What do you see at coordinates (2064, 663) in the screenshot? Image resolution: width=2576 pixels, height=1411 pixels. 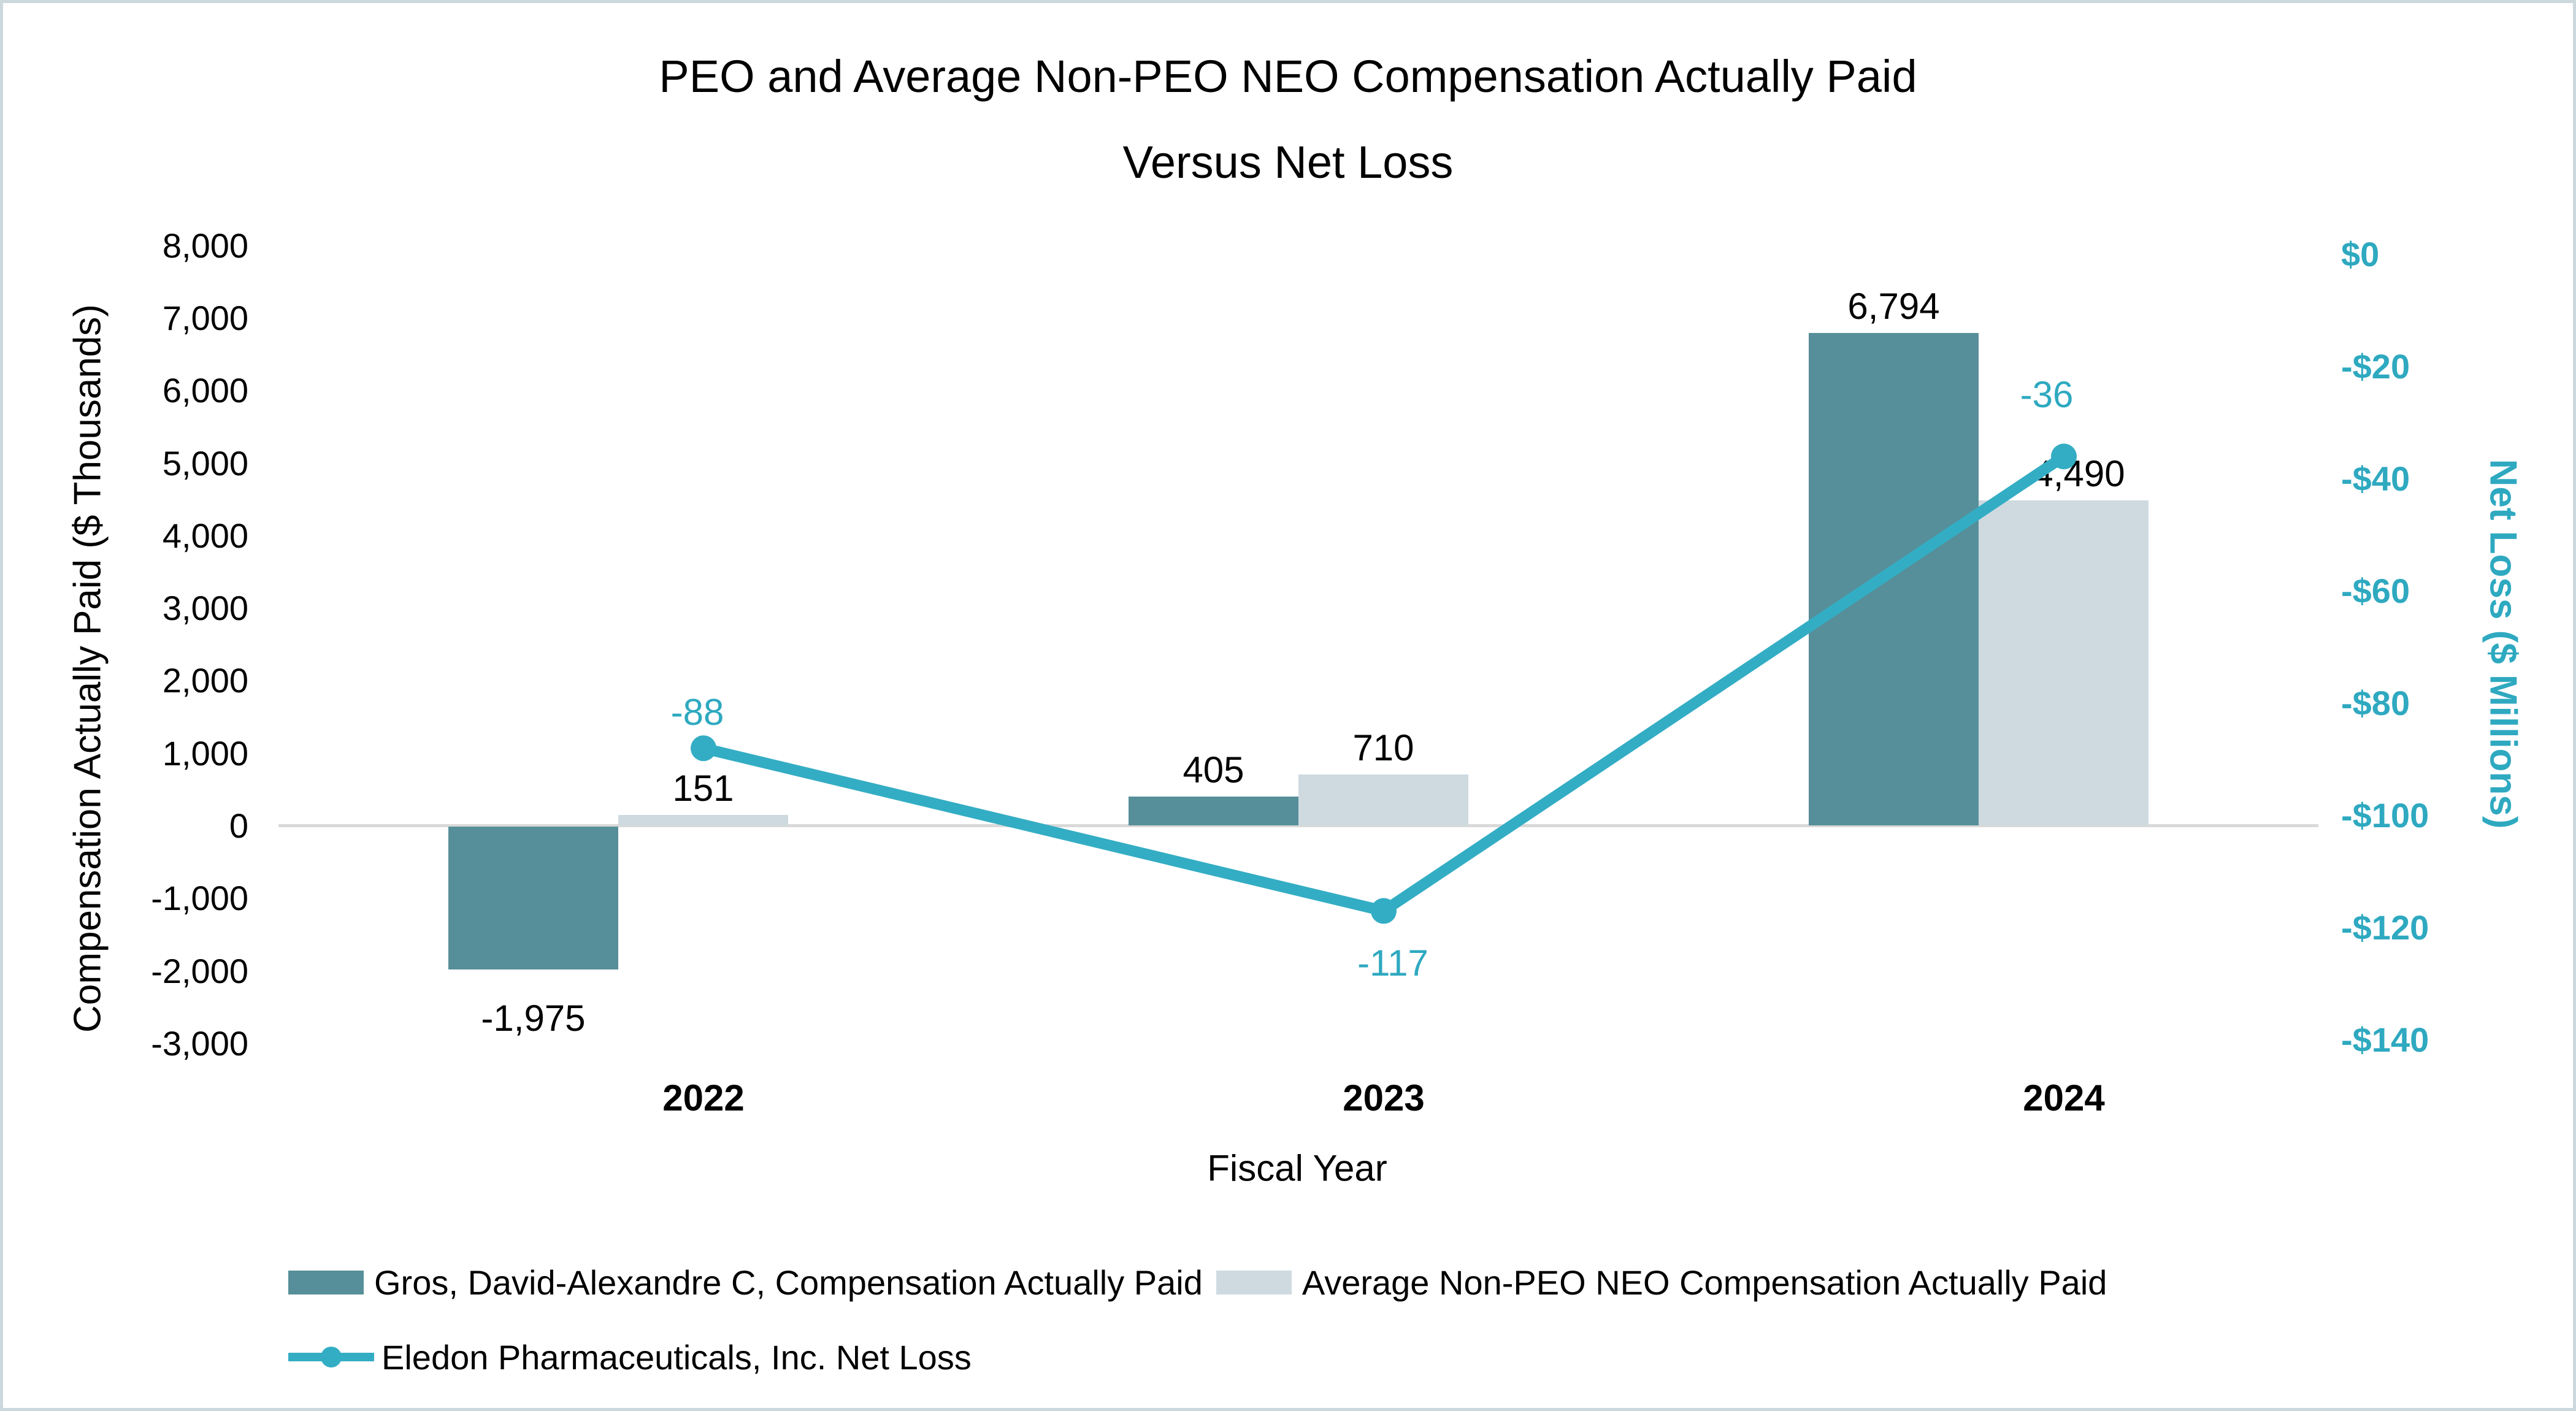 I see `bar-non-peo-2024` at bounding box center [2064, 663].